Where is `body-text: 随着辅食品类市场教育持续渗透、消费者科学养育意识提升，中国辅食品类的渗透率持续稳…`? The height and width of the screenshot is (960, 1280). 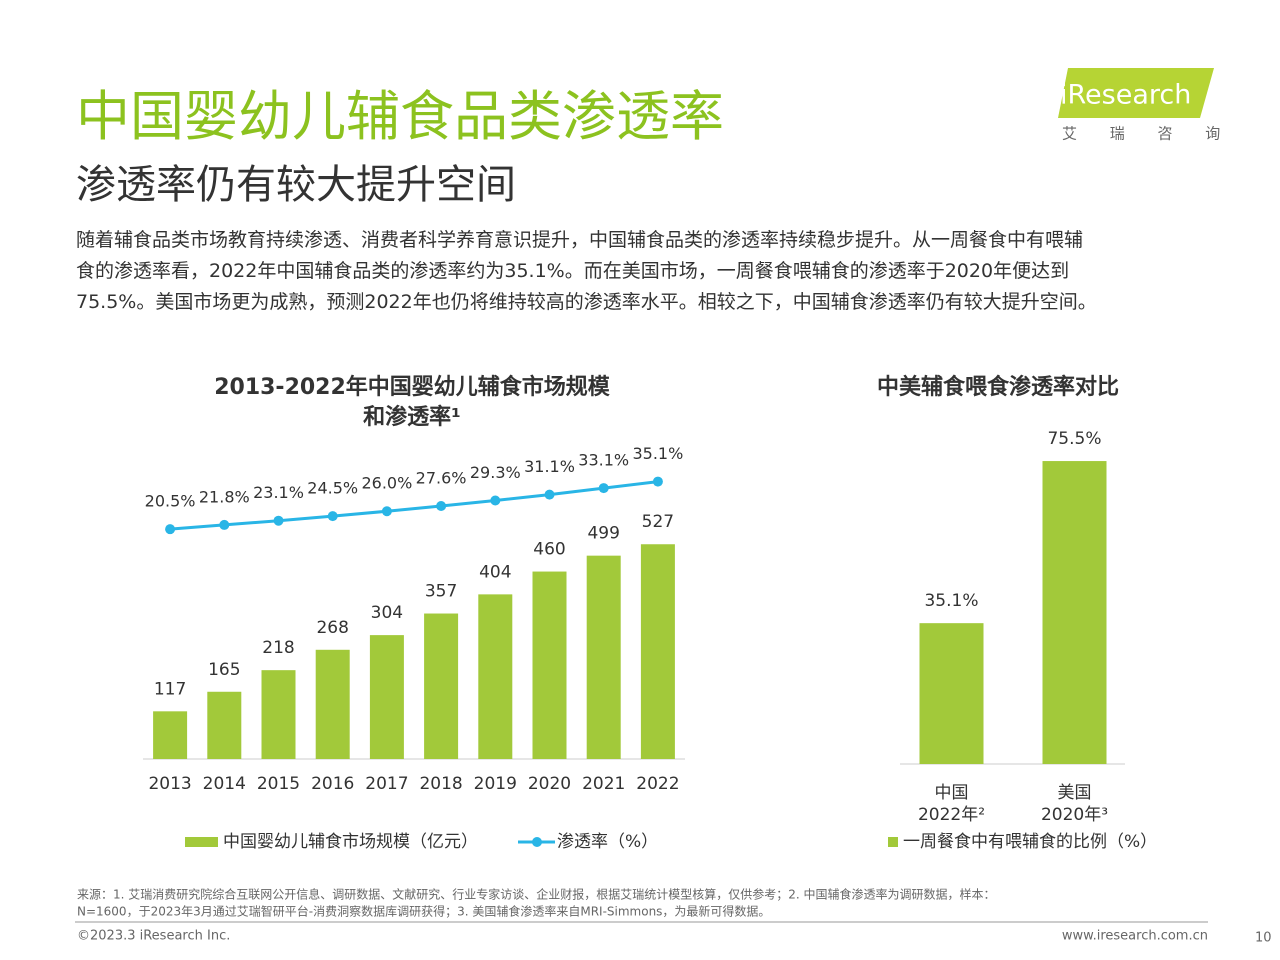 body-text: 随着辅食品类市场教育持续渗透、消费者科学养育意识提升，中国辅食品类的渗透率持续稳… is located at coordinates (586, 271).